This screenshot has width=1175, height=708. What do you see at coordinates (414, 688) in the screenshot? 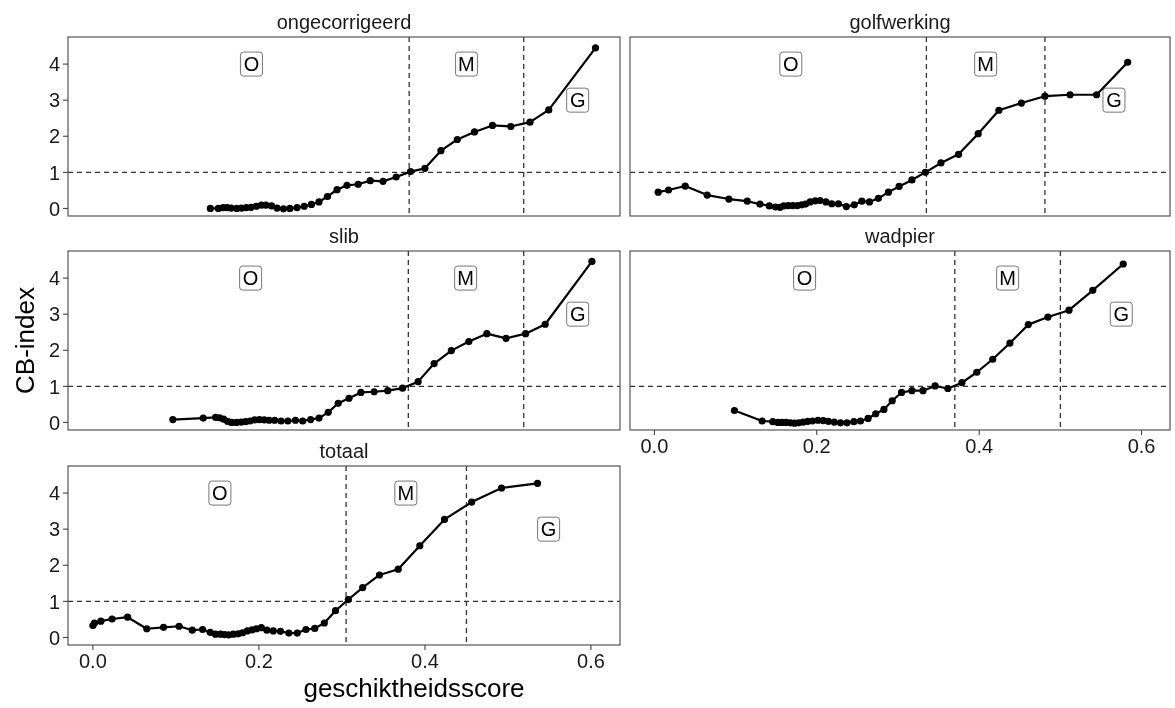
I see `x-axis-title: geschiktheidsscore` at bounding box center [414, 688].